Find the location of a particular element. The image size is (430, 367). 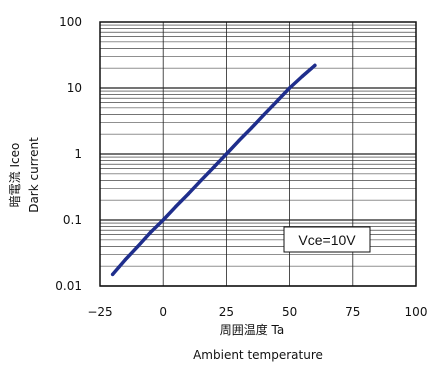

x-tick-labels: −25 0 25 50 75 100 is located at coordinates (257, 312).